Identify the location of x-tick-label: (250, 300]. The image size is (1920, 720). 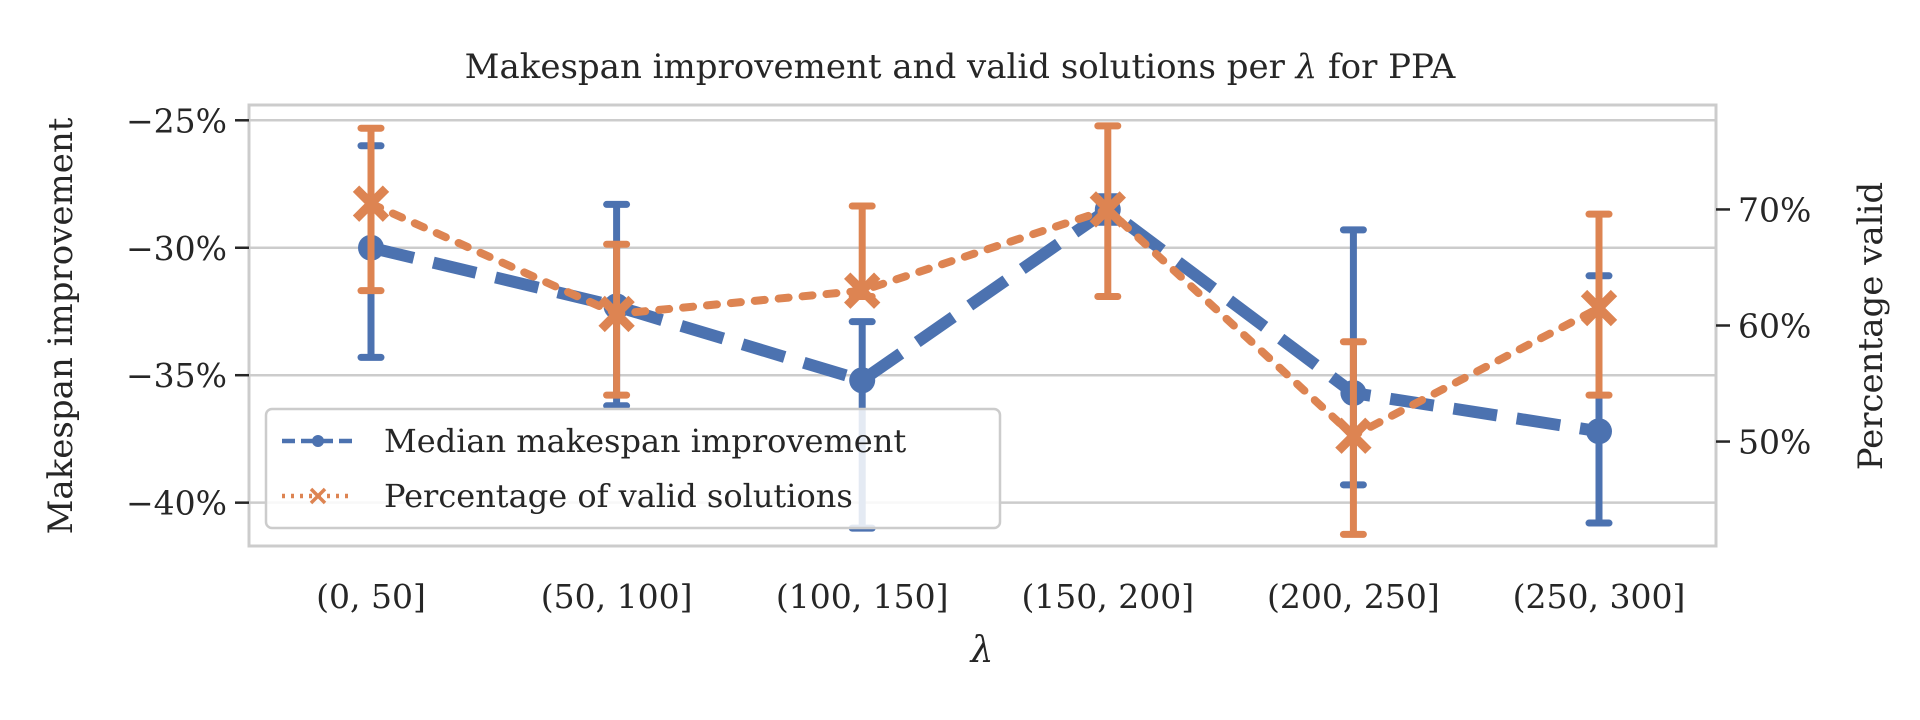
(1599, 596).